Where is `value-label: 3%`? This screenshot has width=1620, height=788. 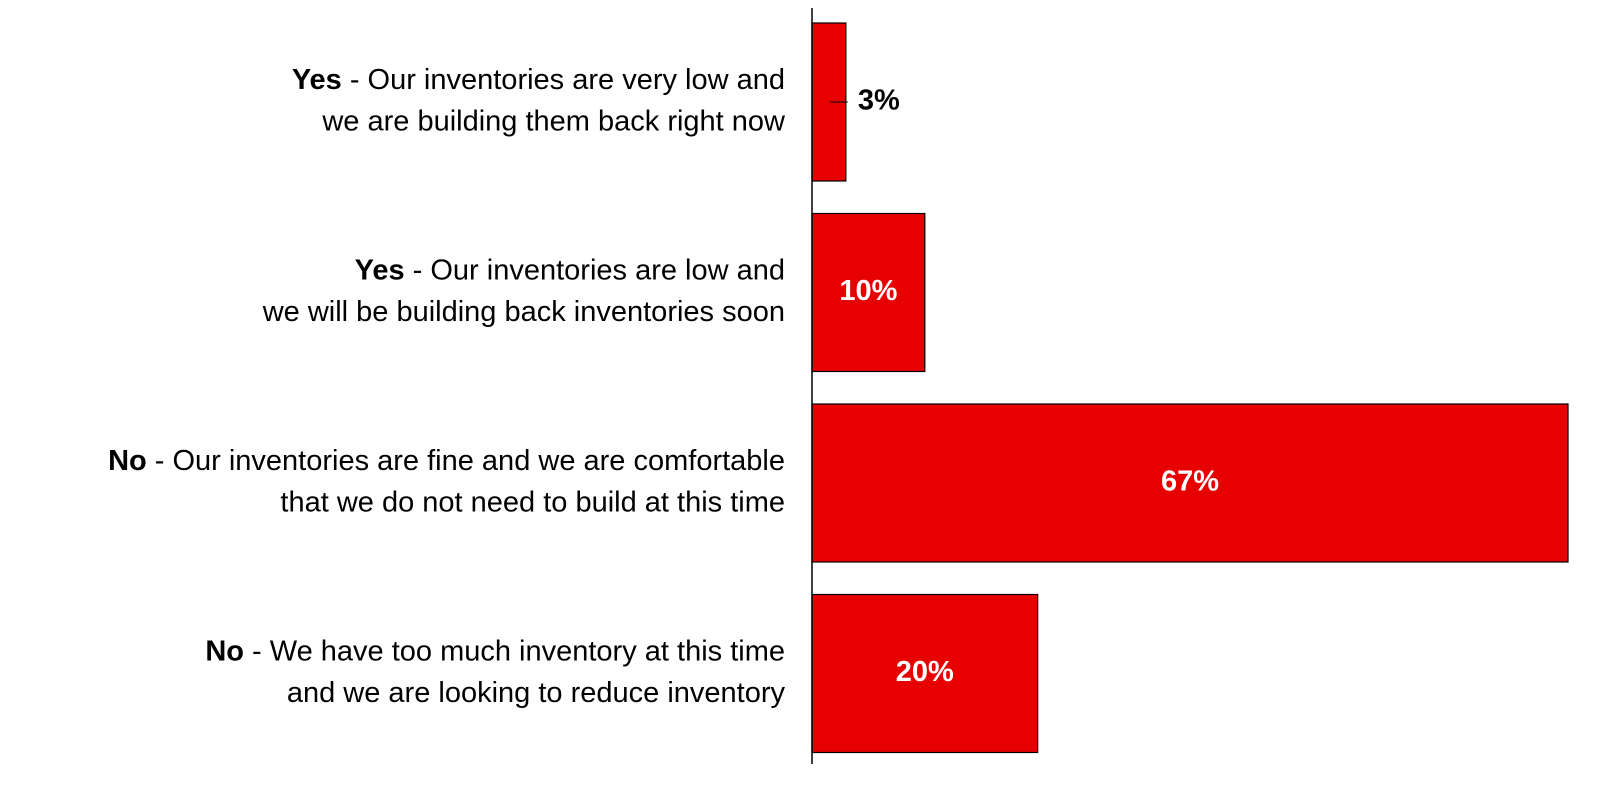
value-label: 3% is located at coordinates (879, 101).